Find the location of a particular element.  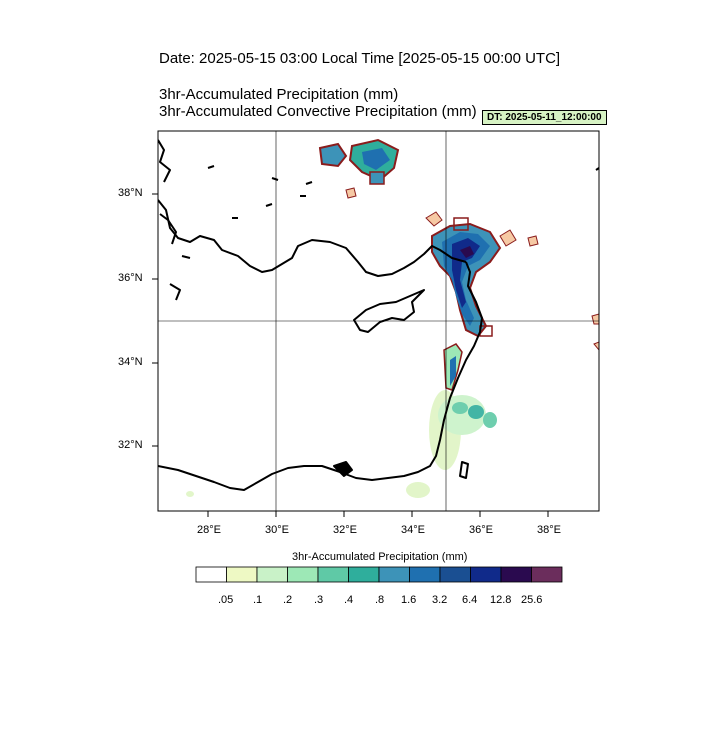

lon-label-32e: 32°E is located at coordinates (345, 530).